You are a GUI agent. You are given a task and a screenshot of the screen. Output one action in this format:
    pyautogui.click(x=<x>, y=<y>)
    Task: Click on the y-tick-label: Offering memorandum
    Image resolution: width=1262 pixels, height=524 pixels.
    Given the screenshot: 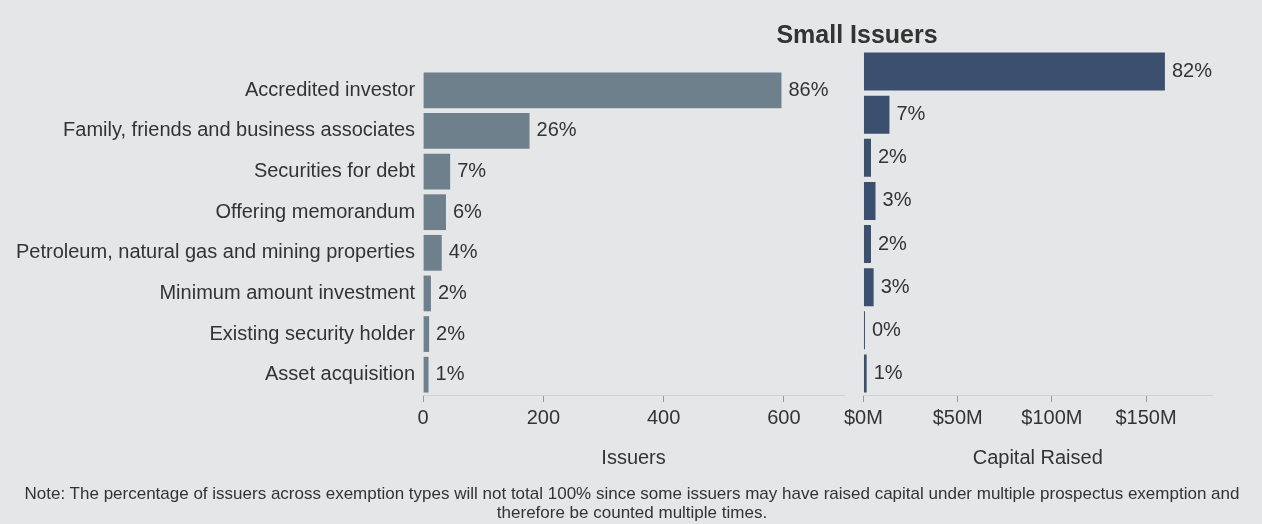 What is the action you would take?
    pyautogui.click(x=315, y=210)
    